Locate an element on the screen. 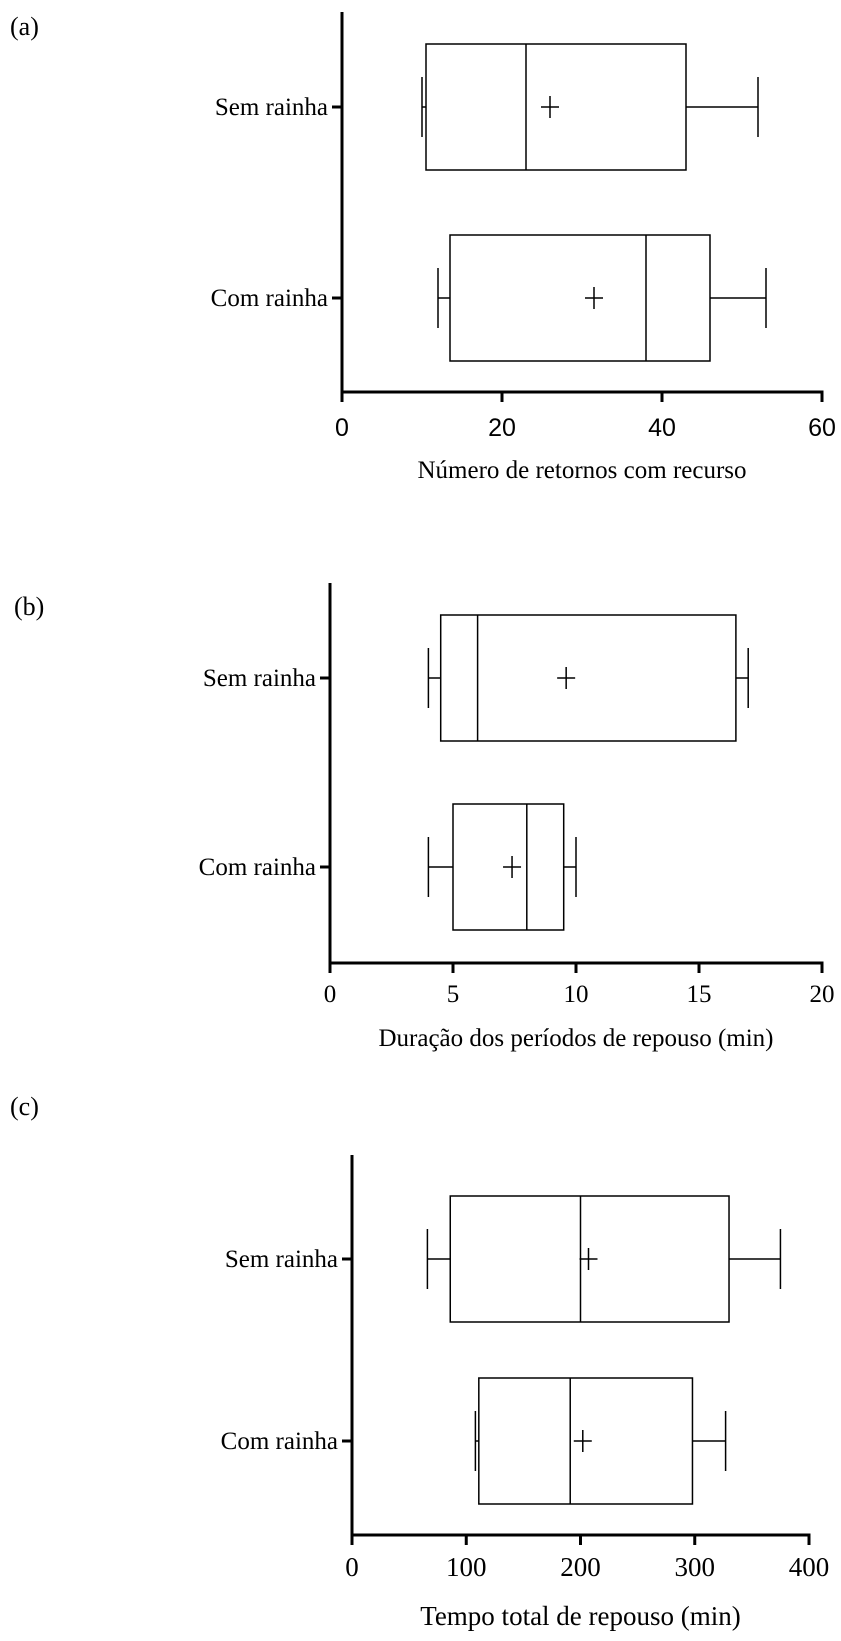 This screenshot has width=841, height=1641. x-axis-label: Duração dos períodos de repouso (min) is located at coordinates (575, 1038).